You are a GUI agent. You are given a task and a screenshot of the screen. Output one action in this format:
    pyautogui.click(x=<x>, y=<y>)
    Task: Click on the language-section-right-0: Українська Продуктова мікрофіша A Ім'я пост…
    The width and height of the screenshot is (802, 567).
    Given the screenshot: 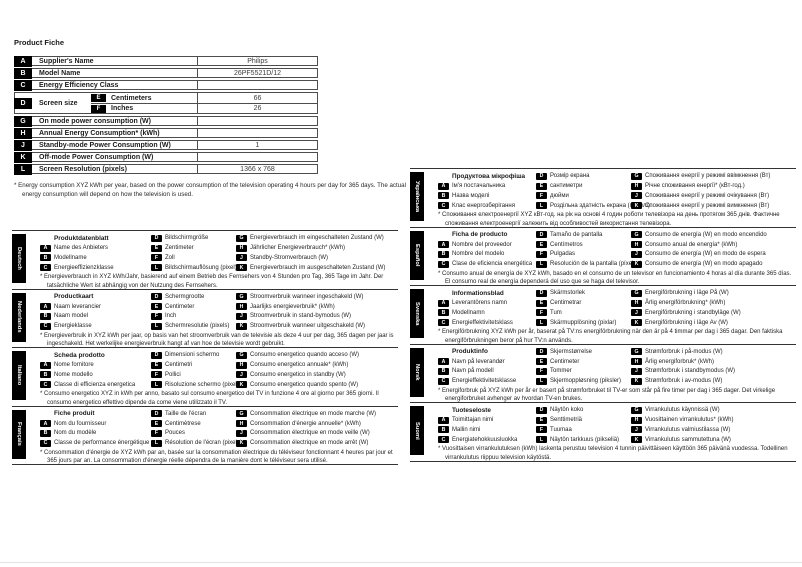 What is the action you would take?
    pyautogui.click(x=603, y=198)
    